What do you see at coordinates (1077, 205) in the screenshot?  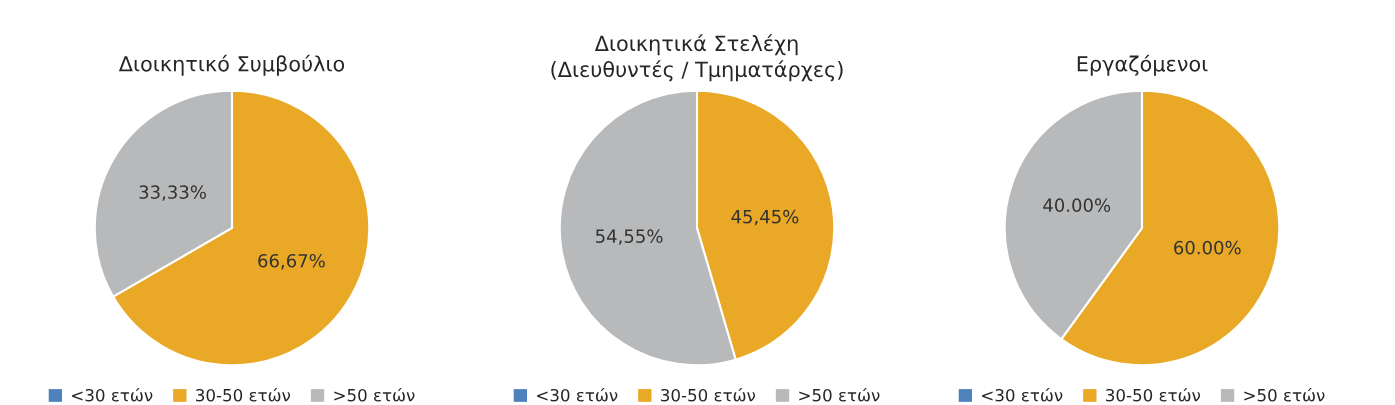 I see `data-label: 40.00%` at bounding box center [1077, 205].